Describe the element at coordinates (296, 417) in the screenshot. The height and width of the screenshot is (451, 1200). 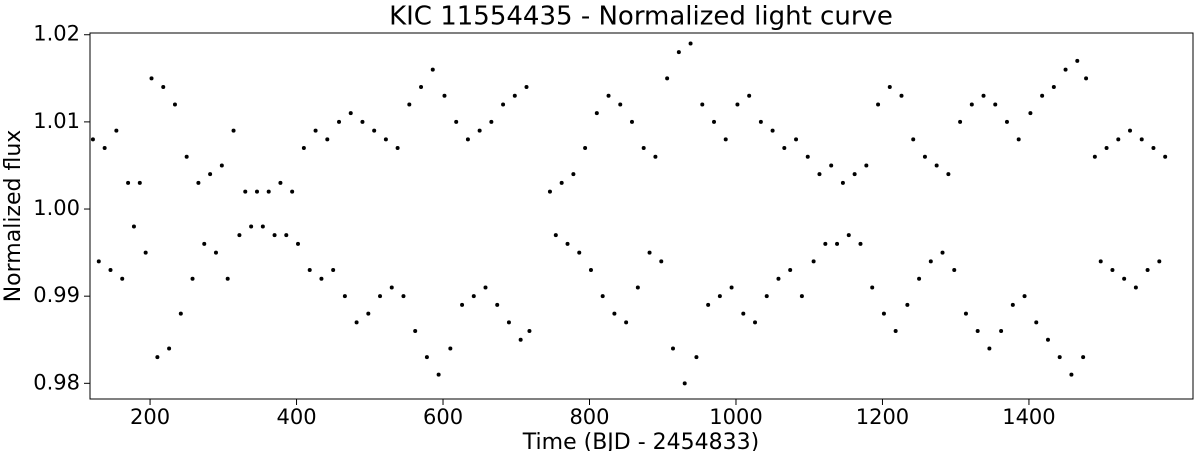
I see `x-tick-label: 400` at that location.